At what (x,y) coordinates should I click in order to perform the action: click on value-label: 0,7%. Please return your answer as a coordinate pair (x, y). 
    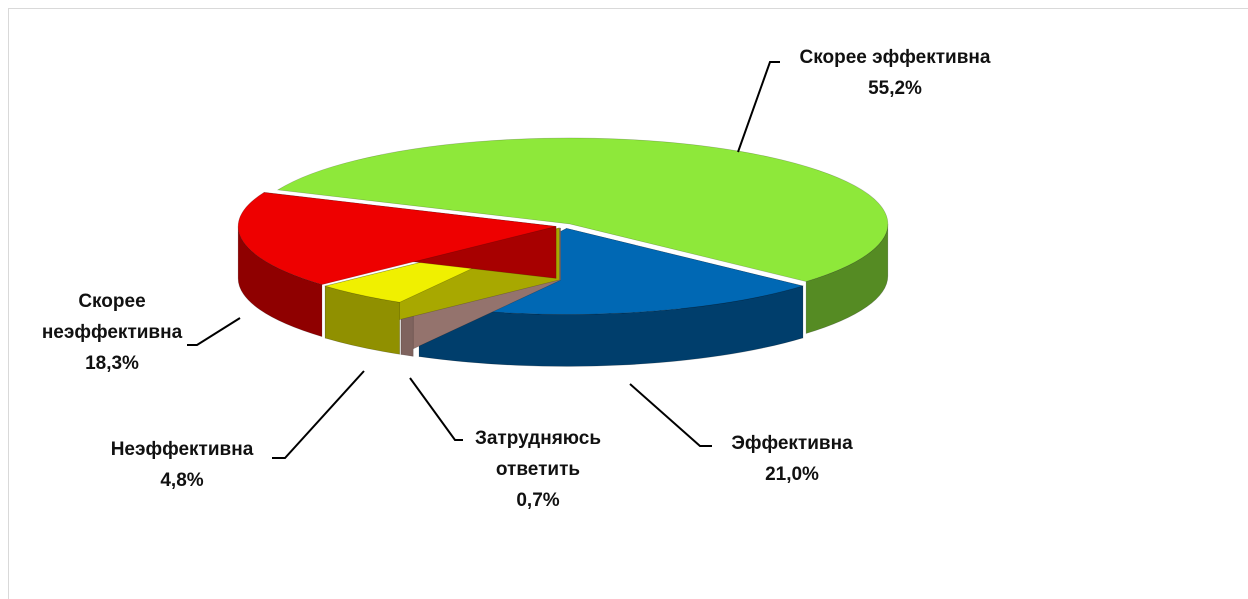
    Looking at the image, I should click on (538, 500).